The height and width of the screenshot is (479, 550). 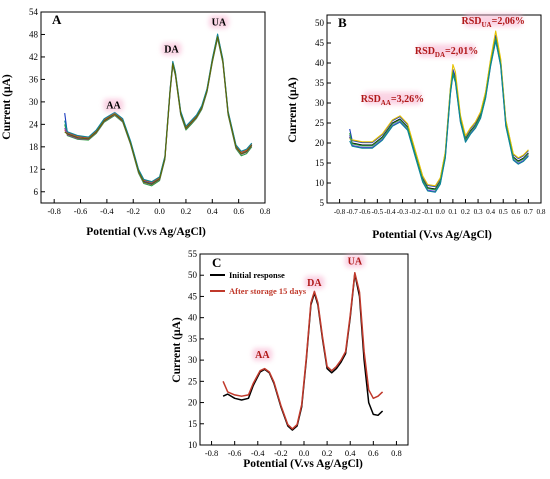 What do you see at coordinates (378, 212) in the screenshot?
I see `x-tick-label: -0.5` at bounding box center [378, 212].